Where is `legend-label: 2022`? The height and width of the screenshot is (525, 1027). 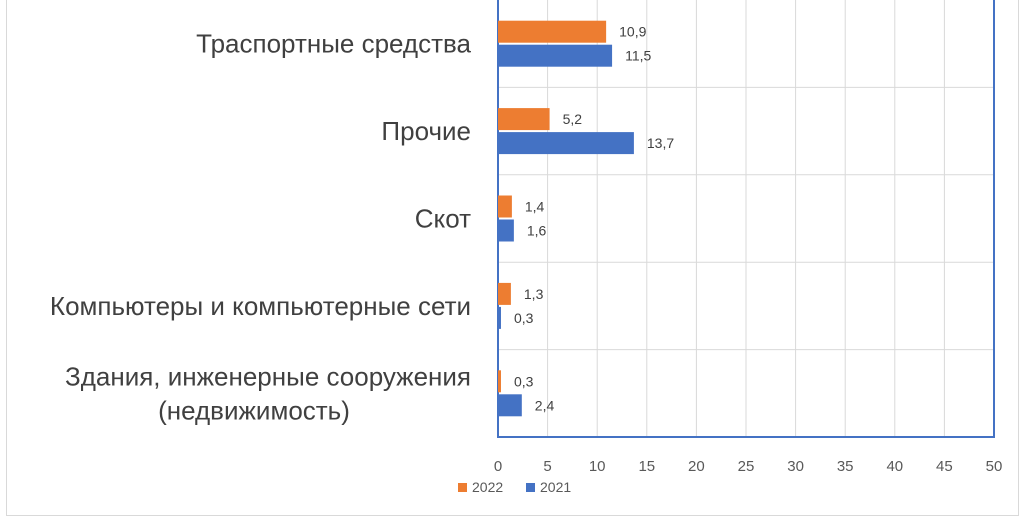 legend-label: 2022 is located at coordinates (487, 487).